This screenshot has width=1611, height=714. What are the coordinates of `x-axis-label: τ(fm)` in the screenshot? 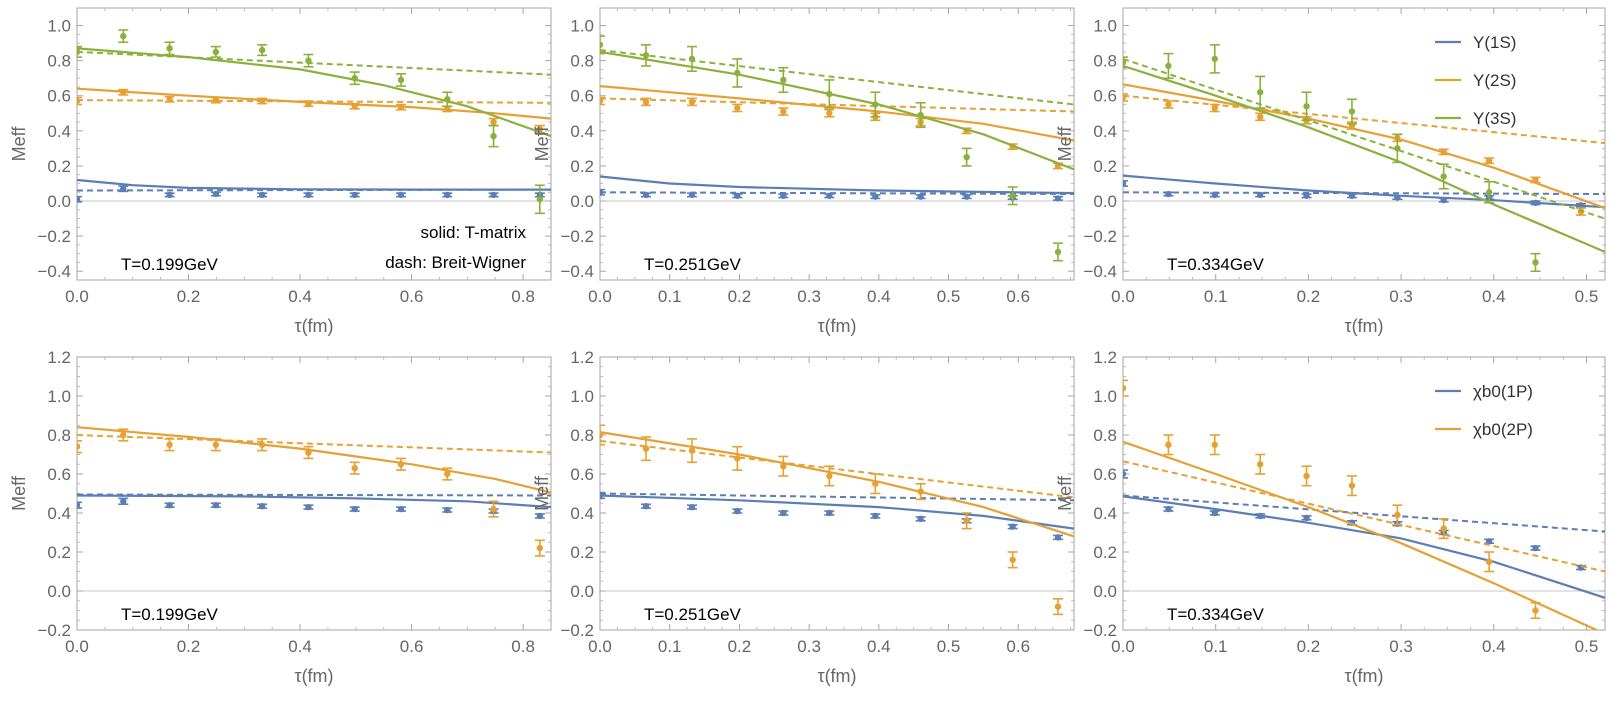 It's located at (313, 676).